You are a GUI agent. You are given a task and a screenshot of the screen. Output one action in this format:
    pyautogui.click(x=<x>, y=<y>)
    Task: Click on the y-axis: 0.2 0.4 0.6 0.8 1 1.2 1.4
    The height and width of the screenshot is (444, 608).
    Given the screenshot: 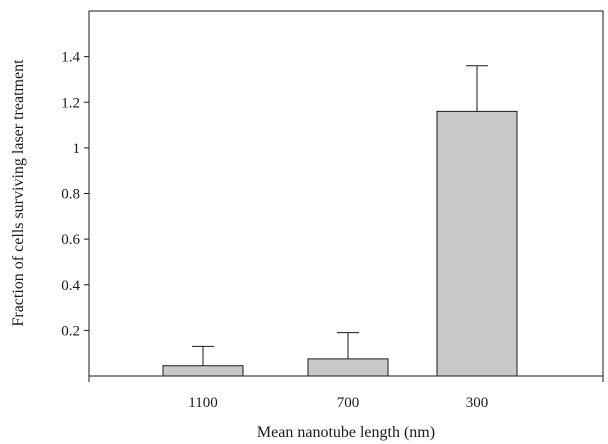 What is the action you would take?
    pyautogui.click(x=75, y=194)
    